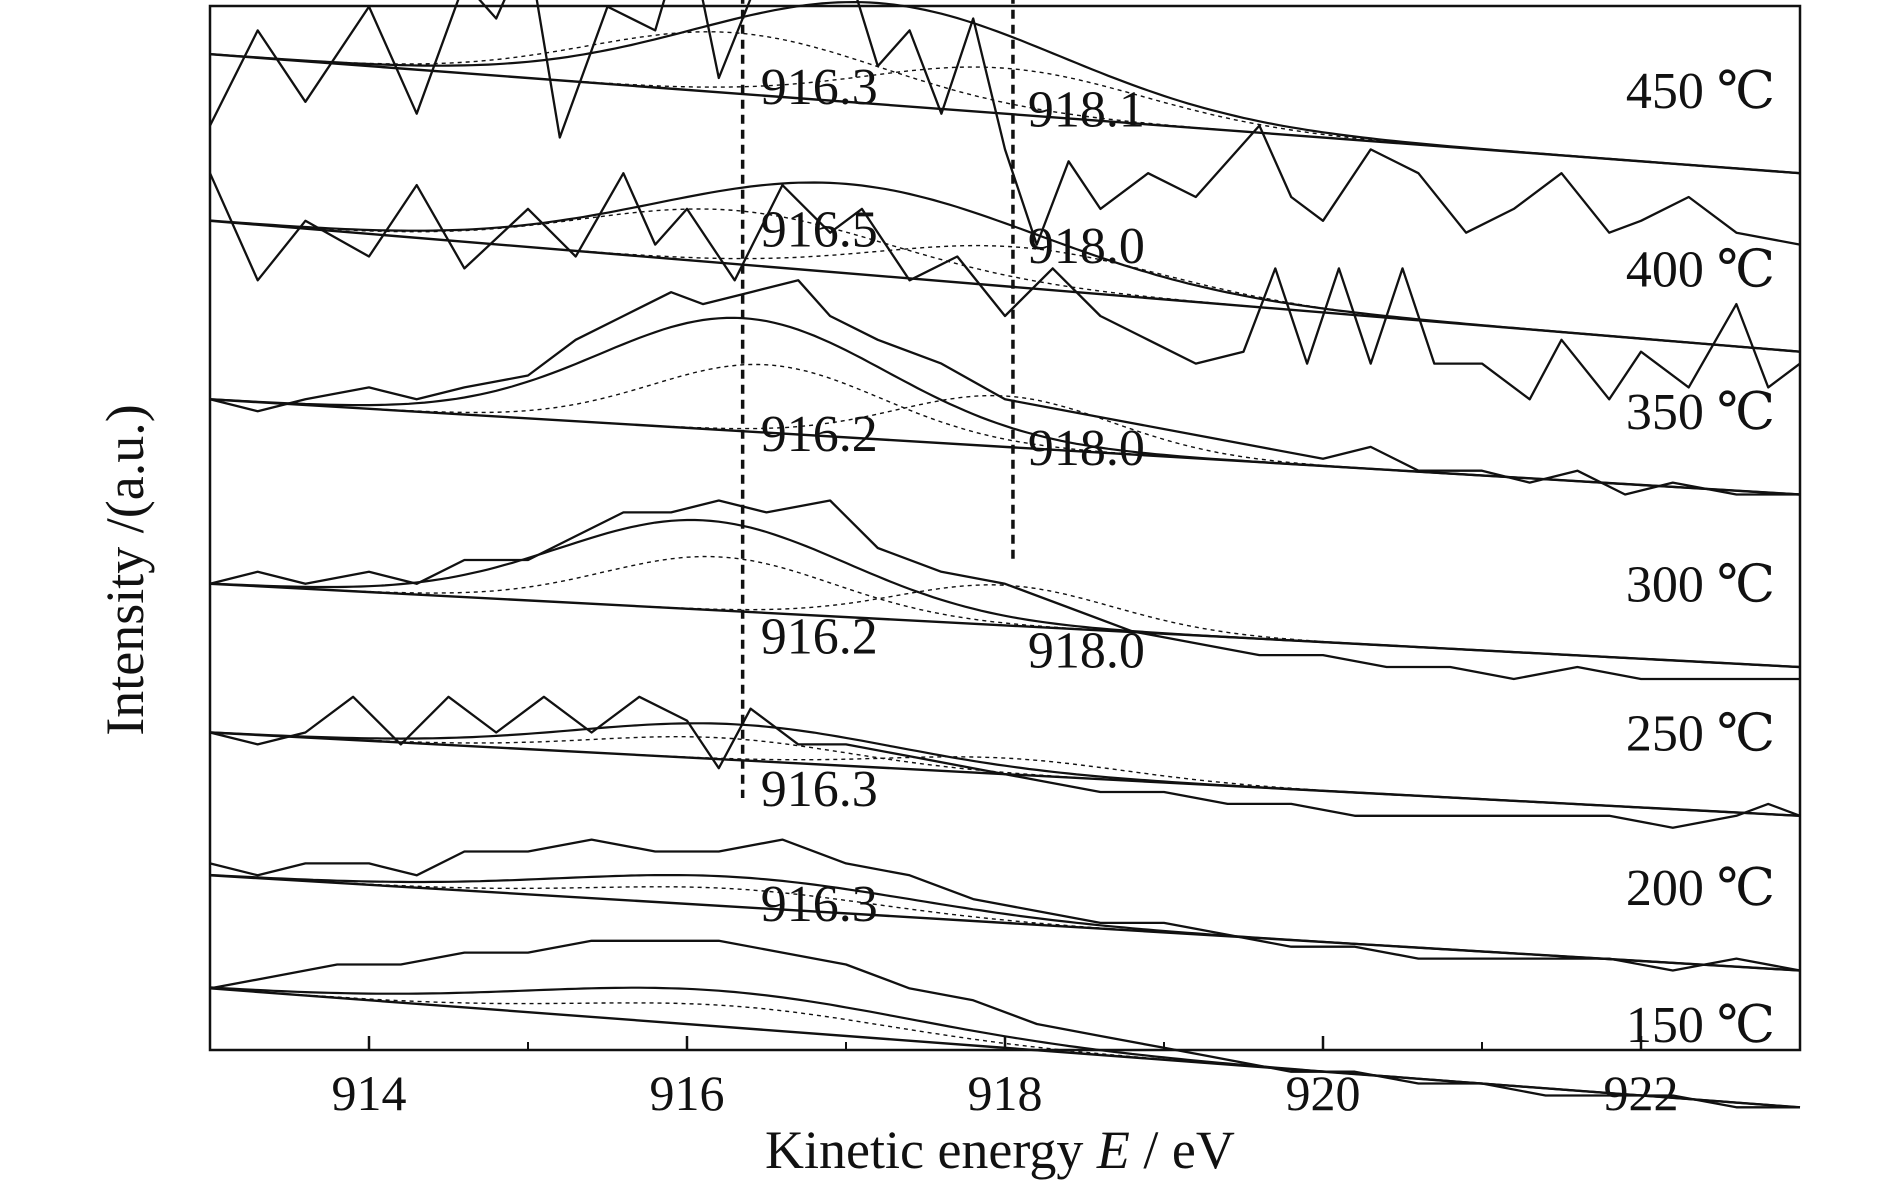 This screenshot has width=1890, height=1181. Describe the element at coordinates (1086, 109) in the screenshot. I see `peak-label: 918.1` at that location.